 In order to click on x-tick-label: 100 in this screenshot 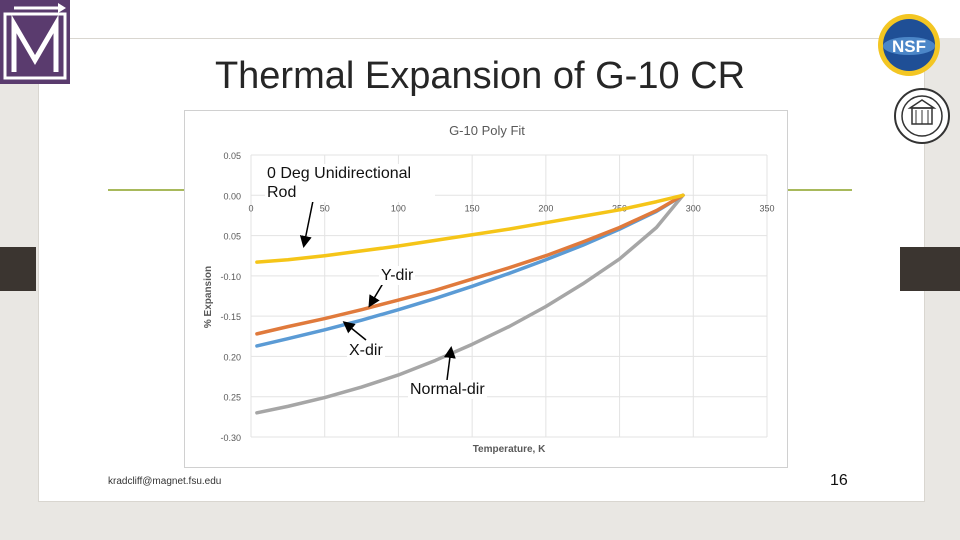, I will do `click(398, 208)`.